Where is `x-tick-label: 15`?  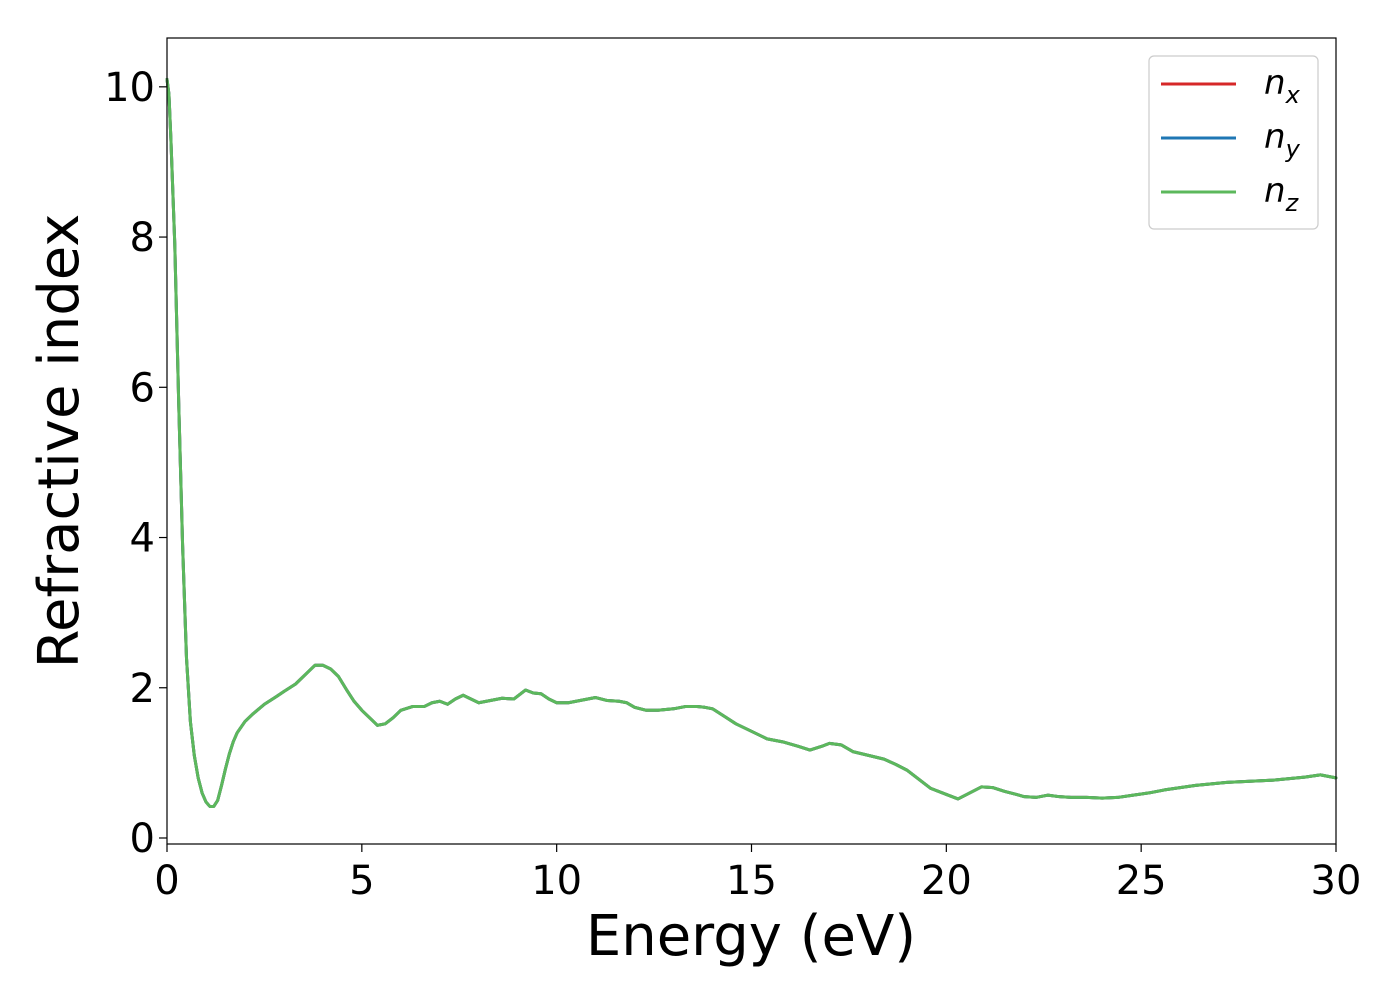
x-tick-label: 15 is located at coordinates (751, 881).